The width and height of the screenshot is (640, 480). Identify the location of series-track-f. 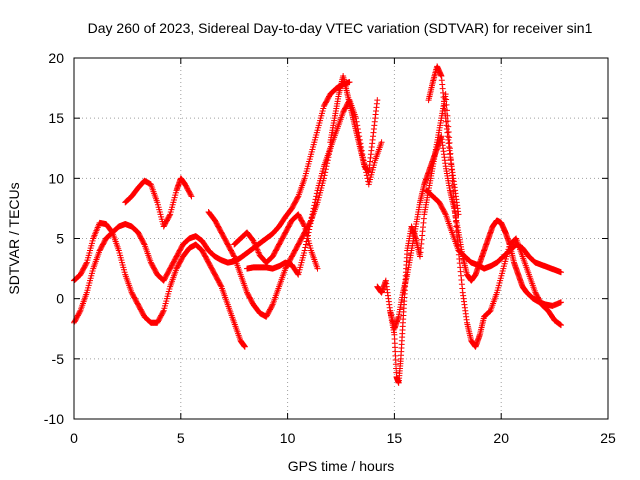
(314, 187).